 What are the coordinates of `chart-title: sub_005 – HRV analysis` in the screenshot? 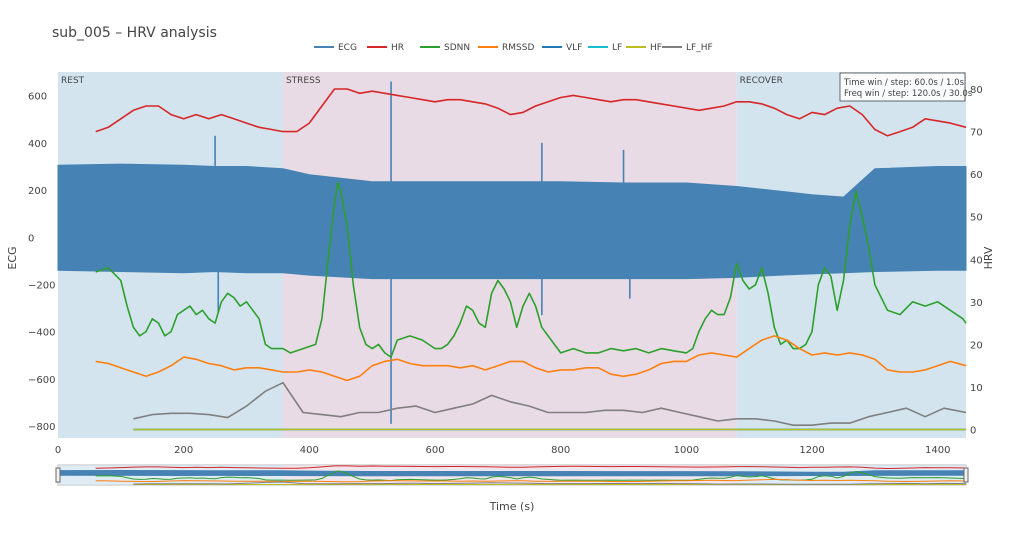 It's located at (134, 33).